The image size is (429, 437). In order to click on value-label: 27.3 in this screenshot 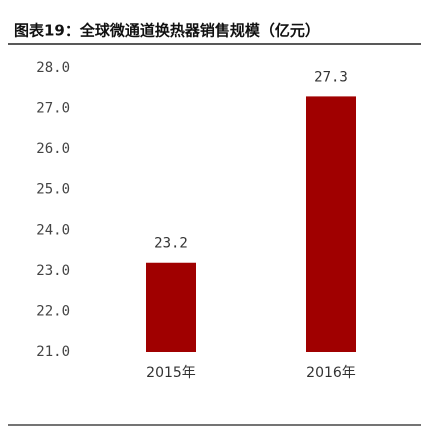, I will do `click(331, 77)`.